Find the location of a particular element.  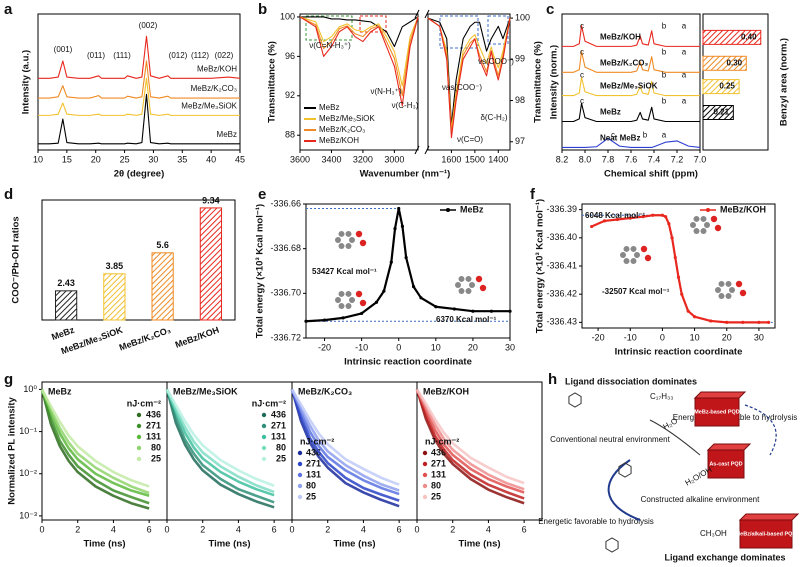

axis-break is located at coordinates (427, 82).